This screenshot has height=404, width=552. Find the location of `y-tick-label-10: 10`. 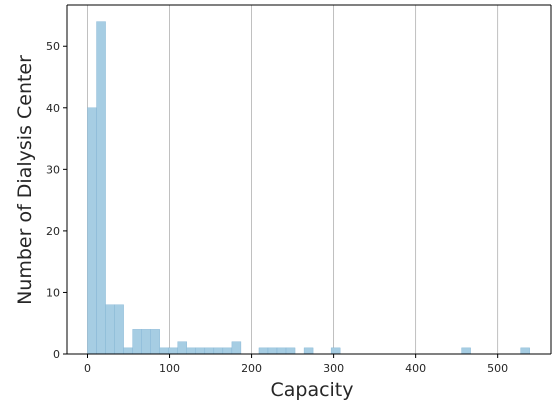

y-tick-label-10: 10 is located at coordinates (53, 292).